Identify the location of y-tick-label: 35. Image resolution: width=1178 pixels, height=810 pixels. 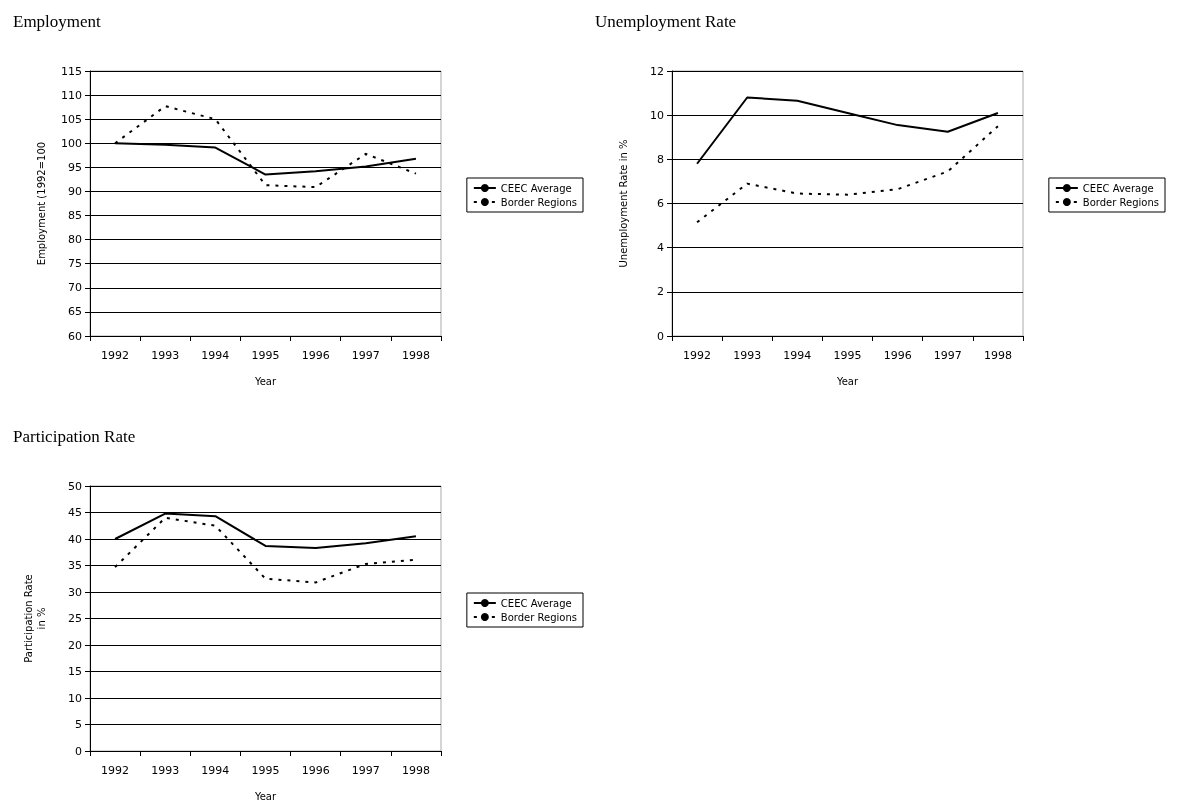
(75, 565).